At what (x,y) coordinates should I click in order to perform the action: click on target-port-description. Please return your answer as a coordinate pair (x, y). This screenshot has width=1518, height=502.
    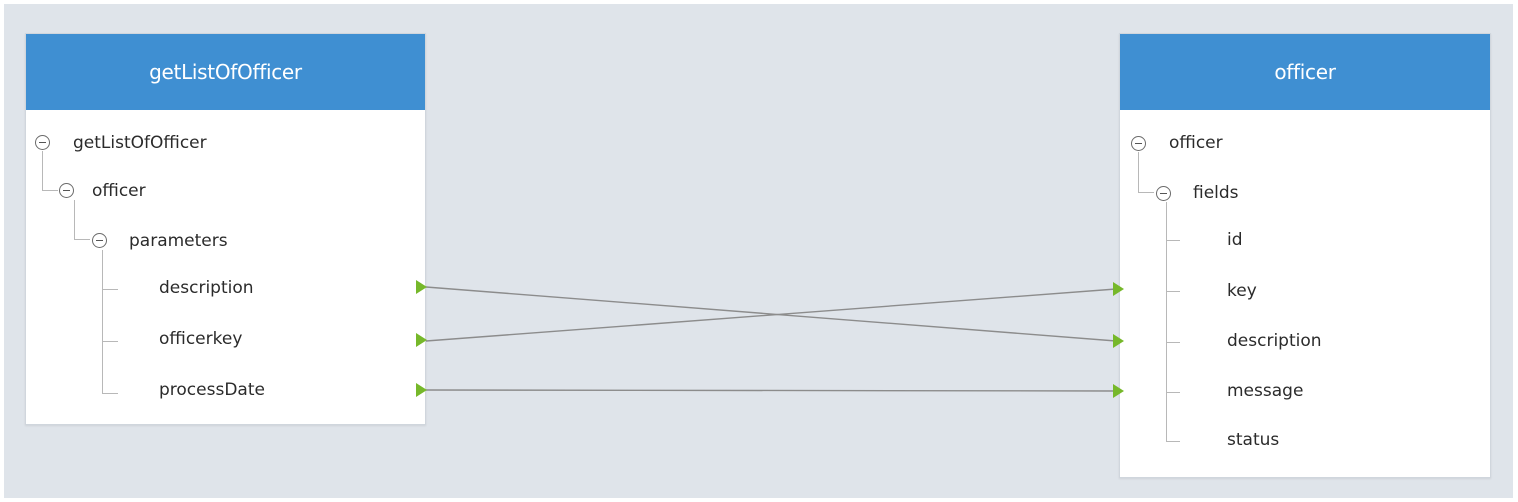
    Looking at the image, I should click on (1118, 341).